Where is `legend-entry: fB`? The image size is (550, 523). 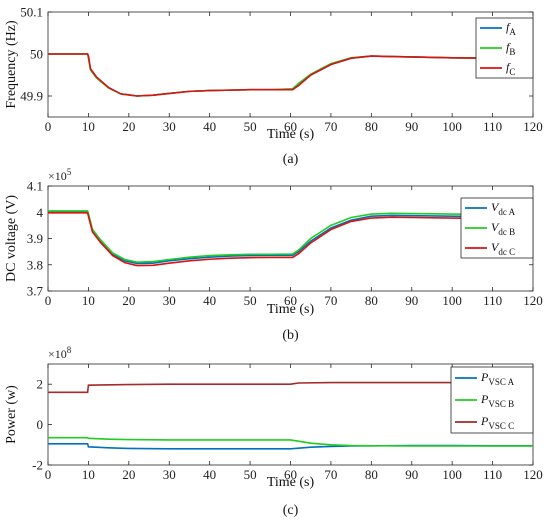
legend-entry: fB is located at coordinates (510, 48).